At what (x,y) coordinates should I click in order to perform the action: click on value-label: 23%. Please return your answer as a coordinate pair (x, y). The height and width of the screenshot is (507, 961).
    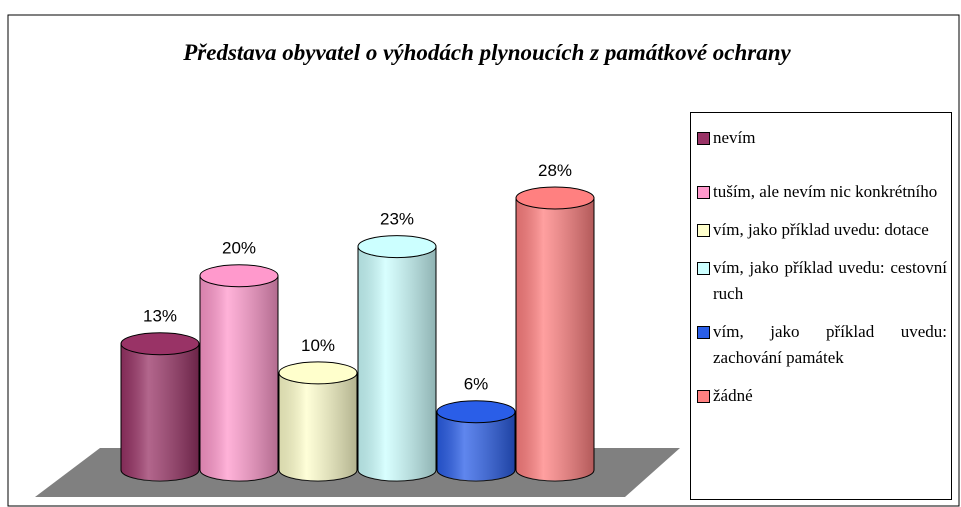
    Looking at the image, I should click on (397, 219).